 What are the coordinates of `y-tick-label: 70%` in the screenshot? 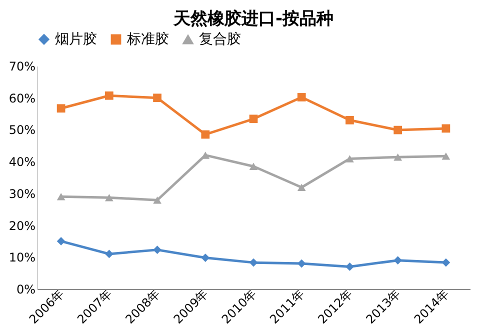 It's located at (22, 67).